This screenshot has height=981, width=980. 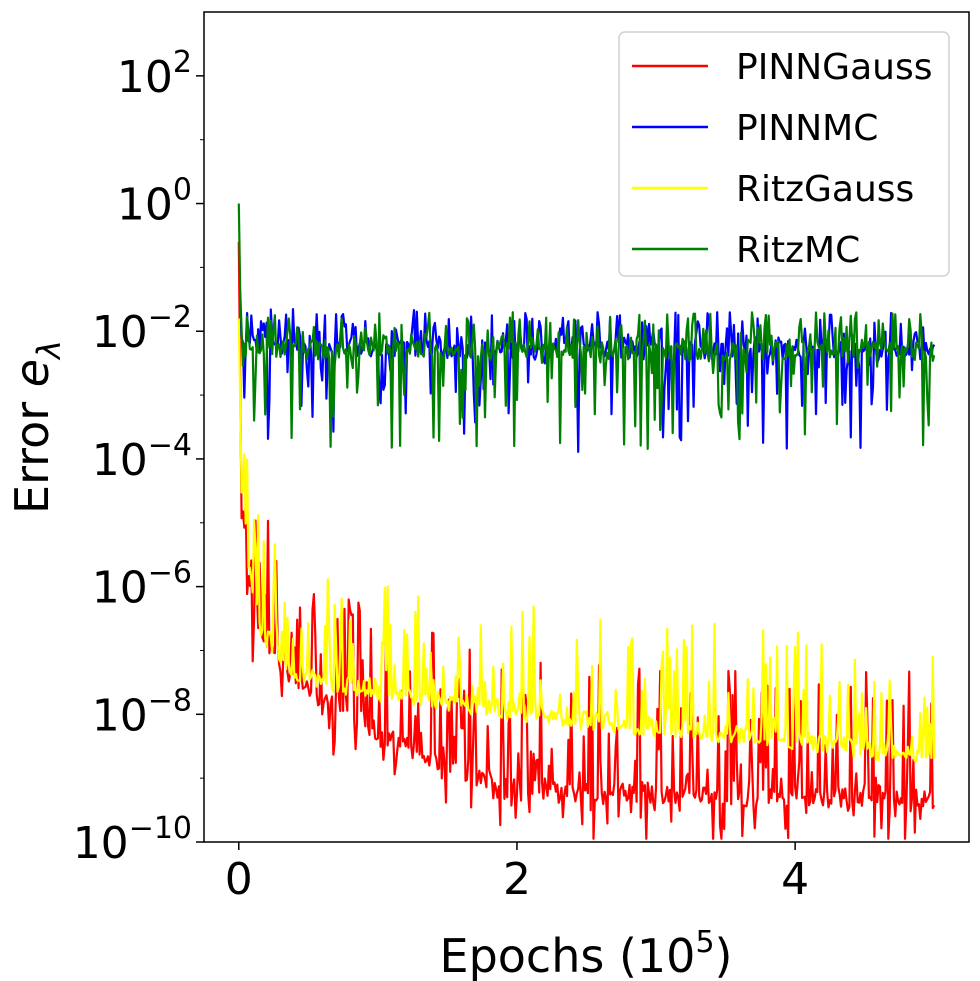 What do you see at coordinates (142, 585) in the screenshot?
I see `y-tick-label: 10⁻⁶` at bounding box center [142, 585].